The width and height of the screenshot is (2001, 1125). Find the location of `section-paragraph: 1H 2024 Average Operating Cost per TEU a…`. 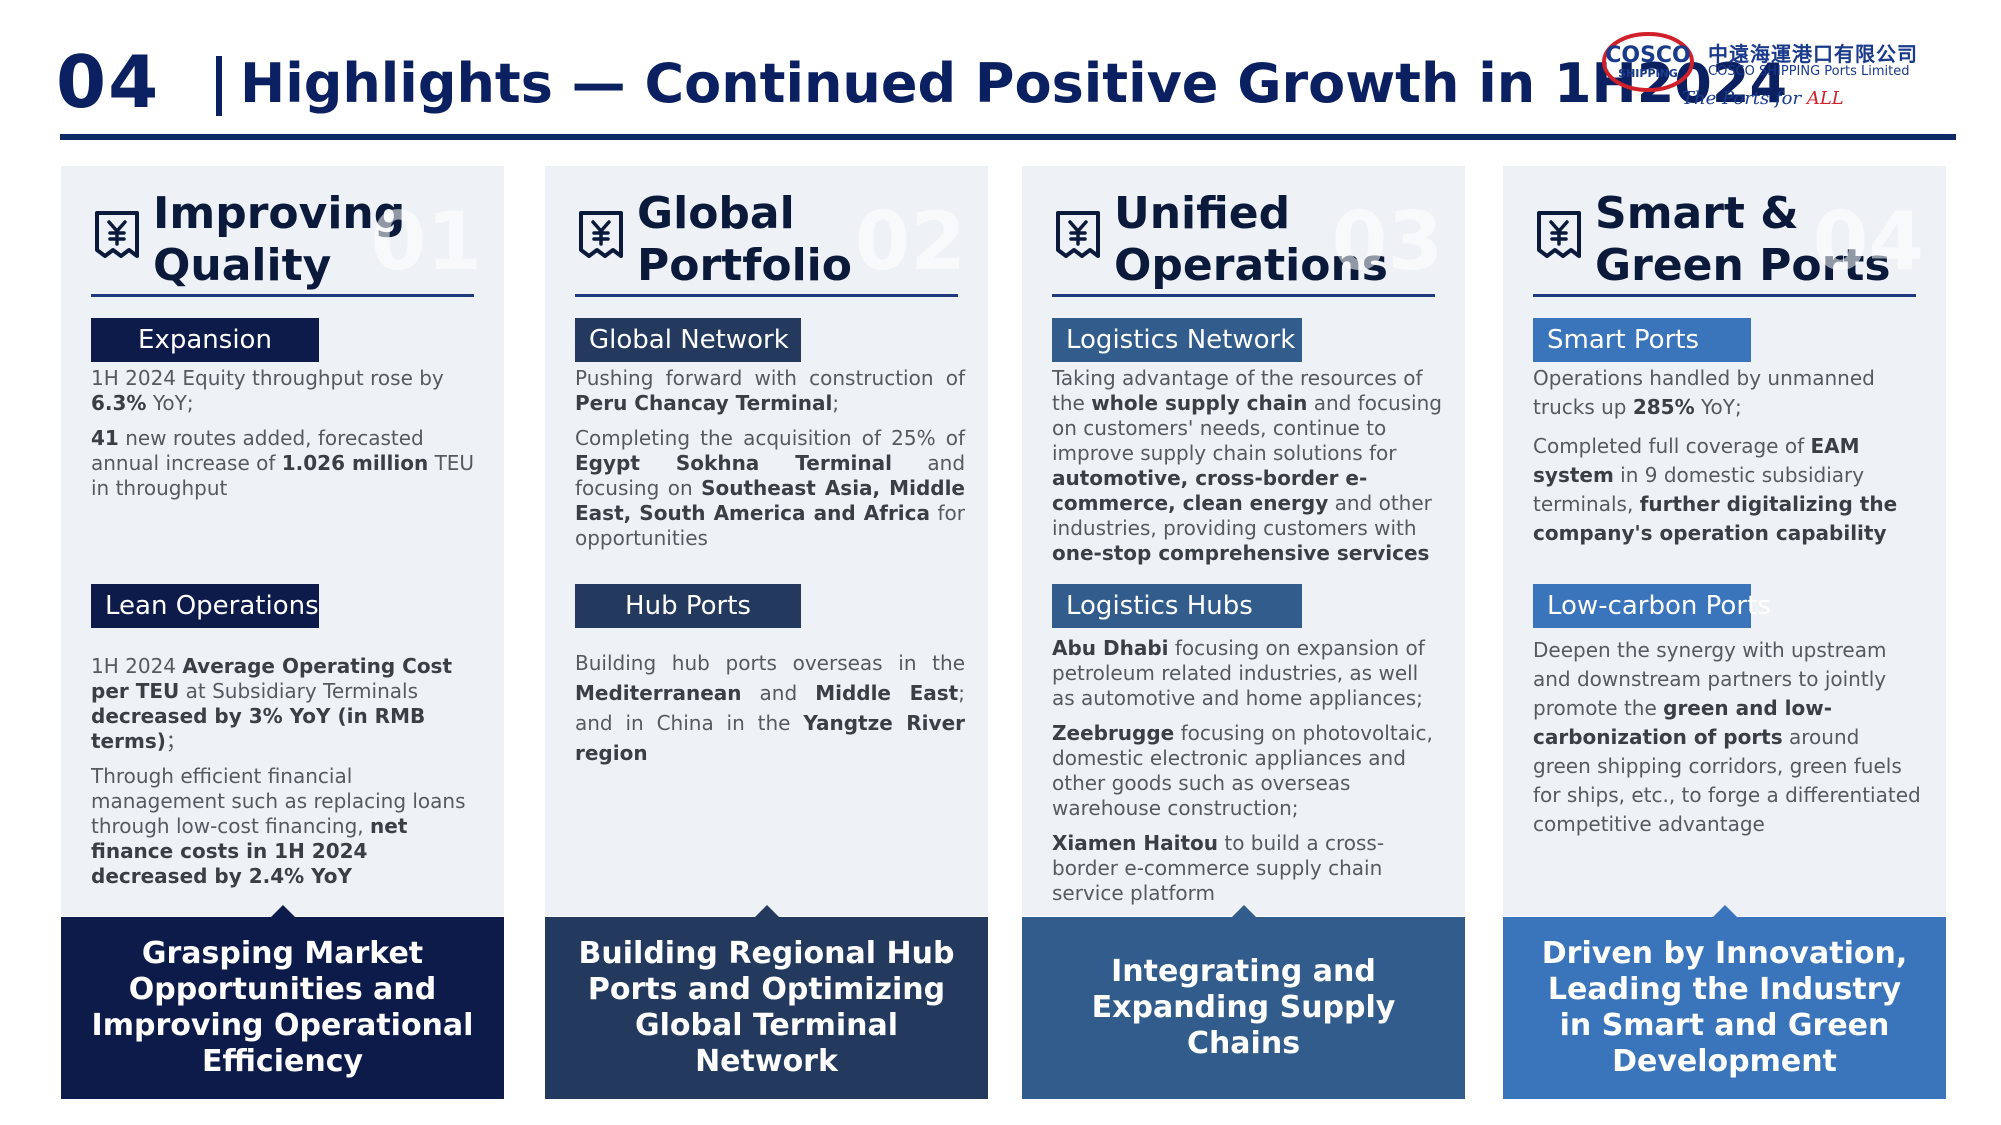

section-paragraph: 1H 2024 Average Operating Cost per TEU a… is located at coordinates (272, 703).